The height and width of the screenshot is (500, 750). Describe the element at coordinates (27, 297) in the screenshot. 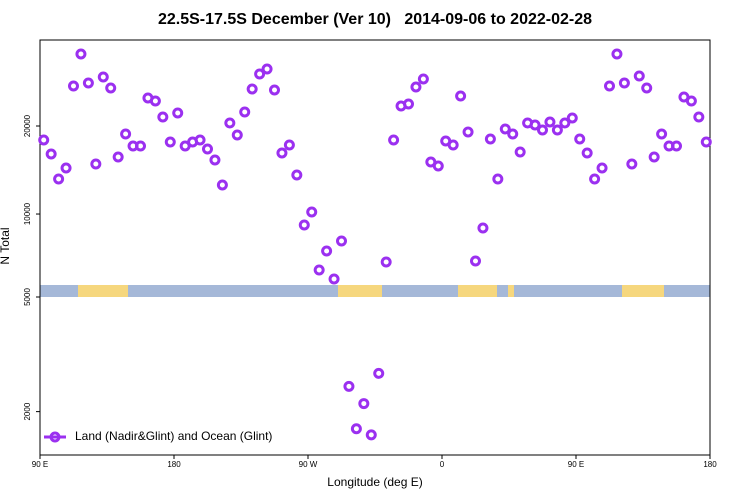

I see `y-tick-label: 5000` at that location.